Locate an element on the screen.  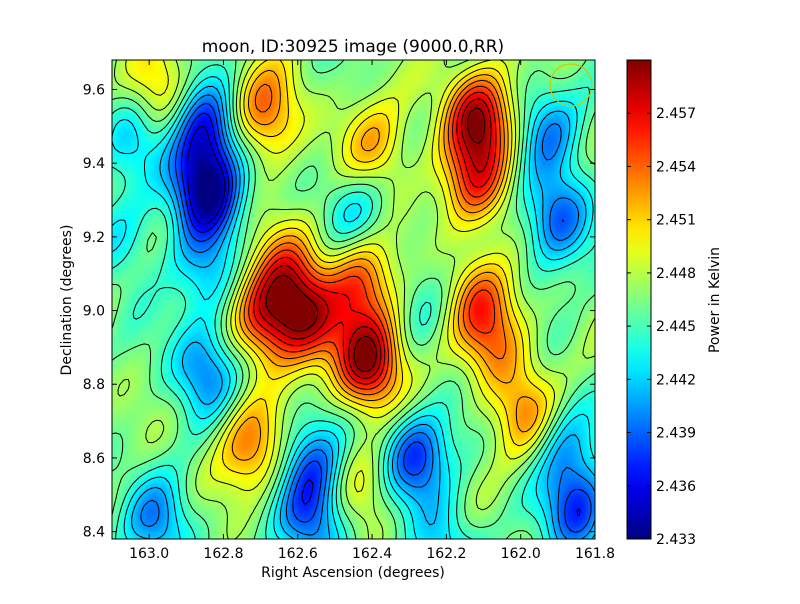
x-tick-label: 162.0 is located at coordinates (521, 554).